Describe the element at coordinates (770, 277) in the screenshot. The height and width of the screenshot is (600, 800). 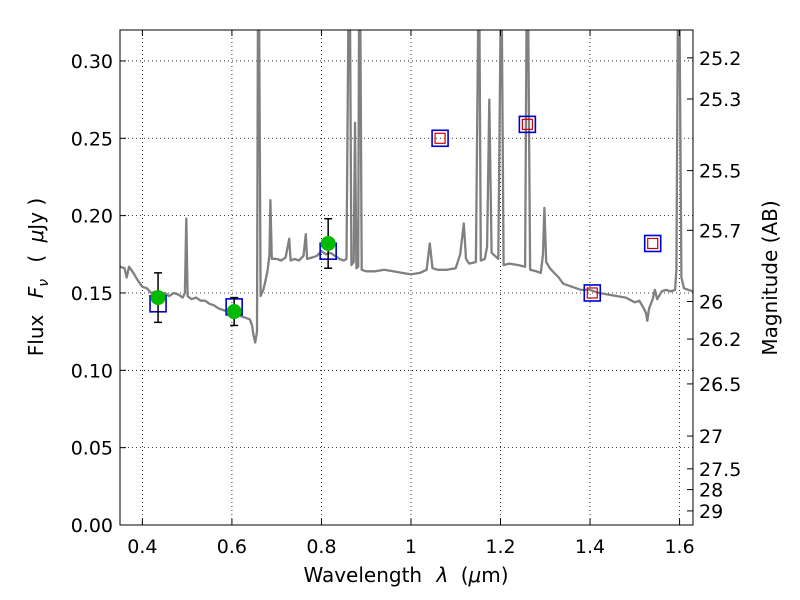
I see `y2-axis-title: Magnitude (AB)` at that location.